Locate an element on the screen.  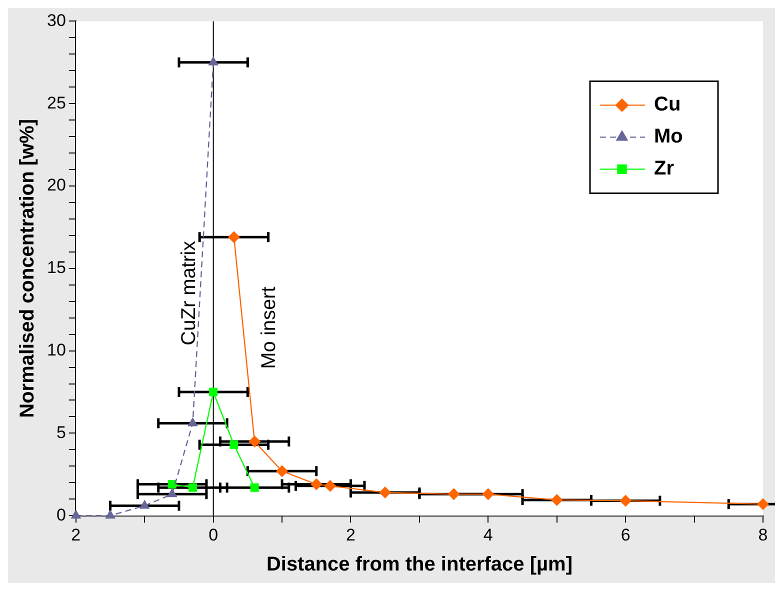
x-tick-label: 0 is located at coordinates (213, 534).